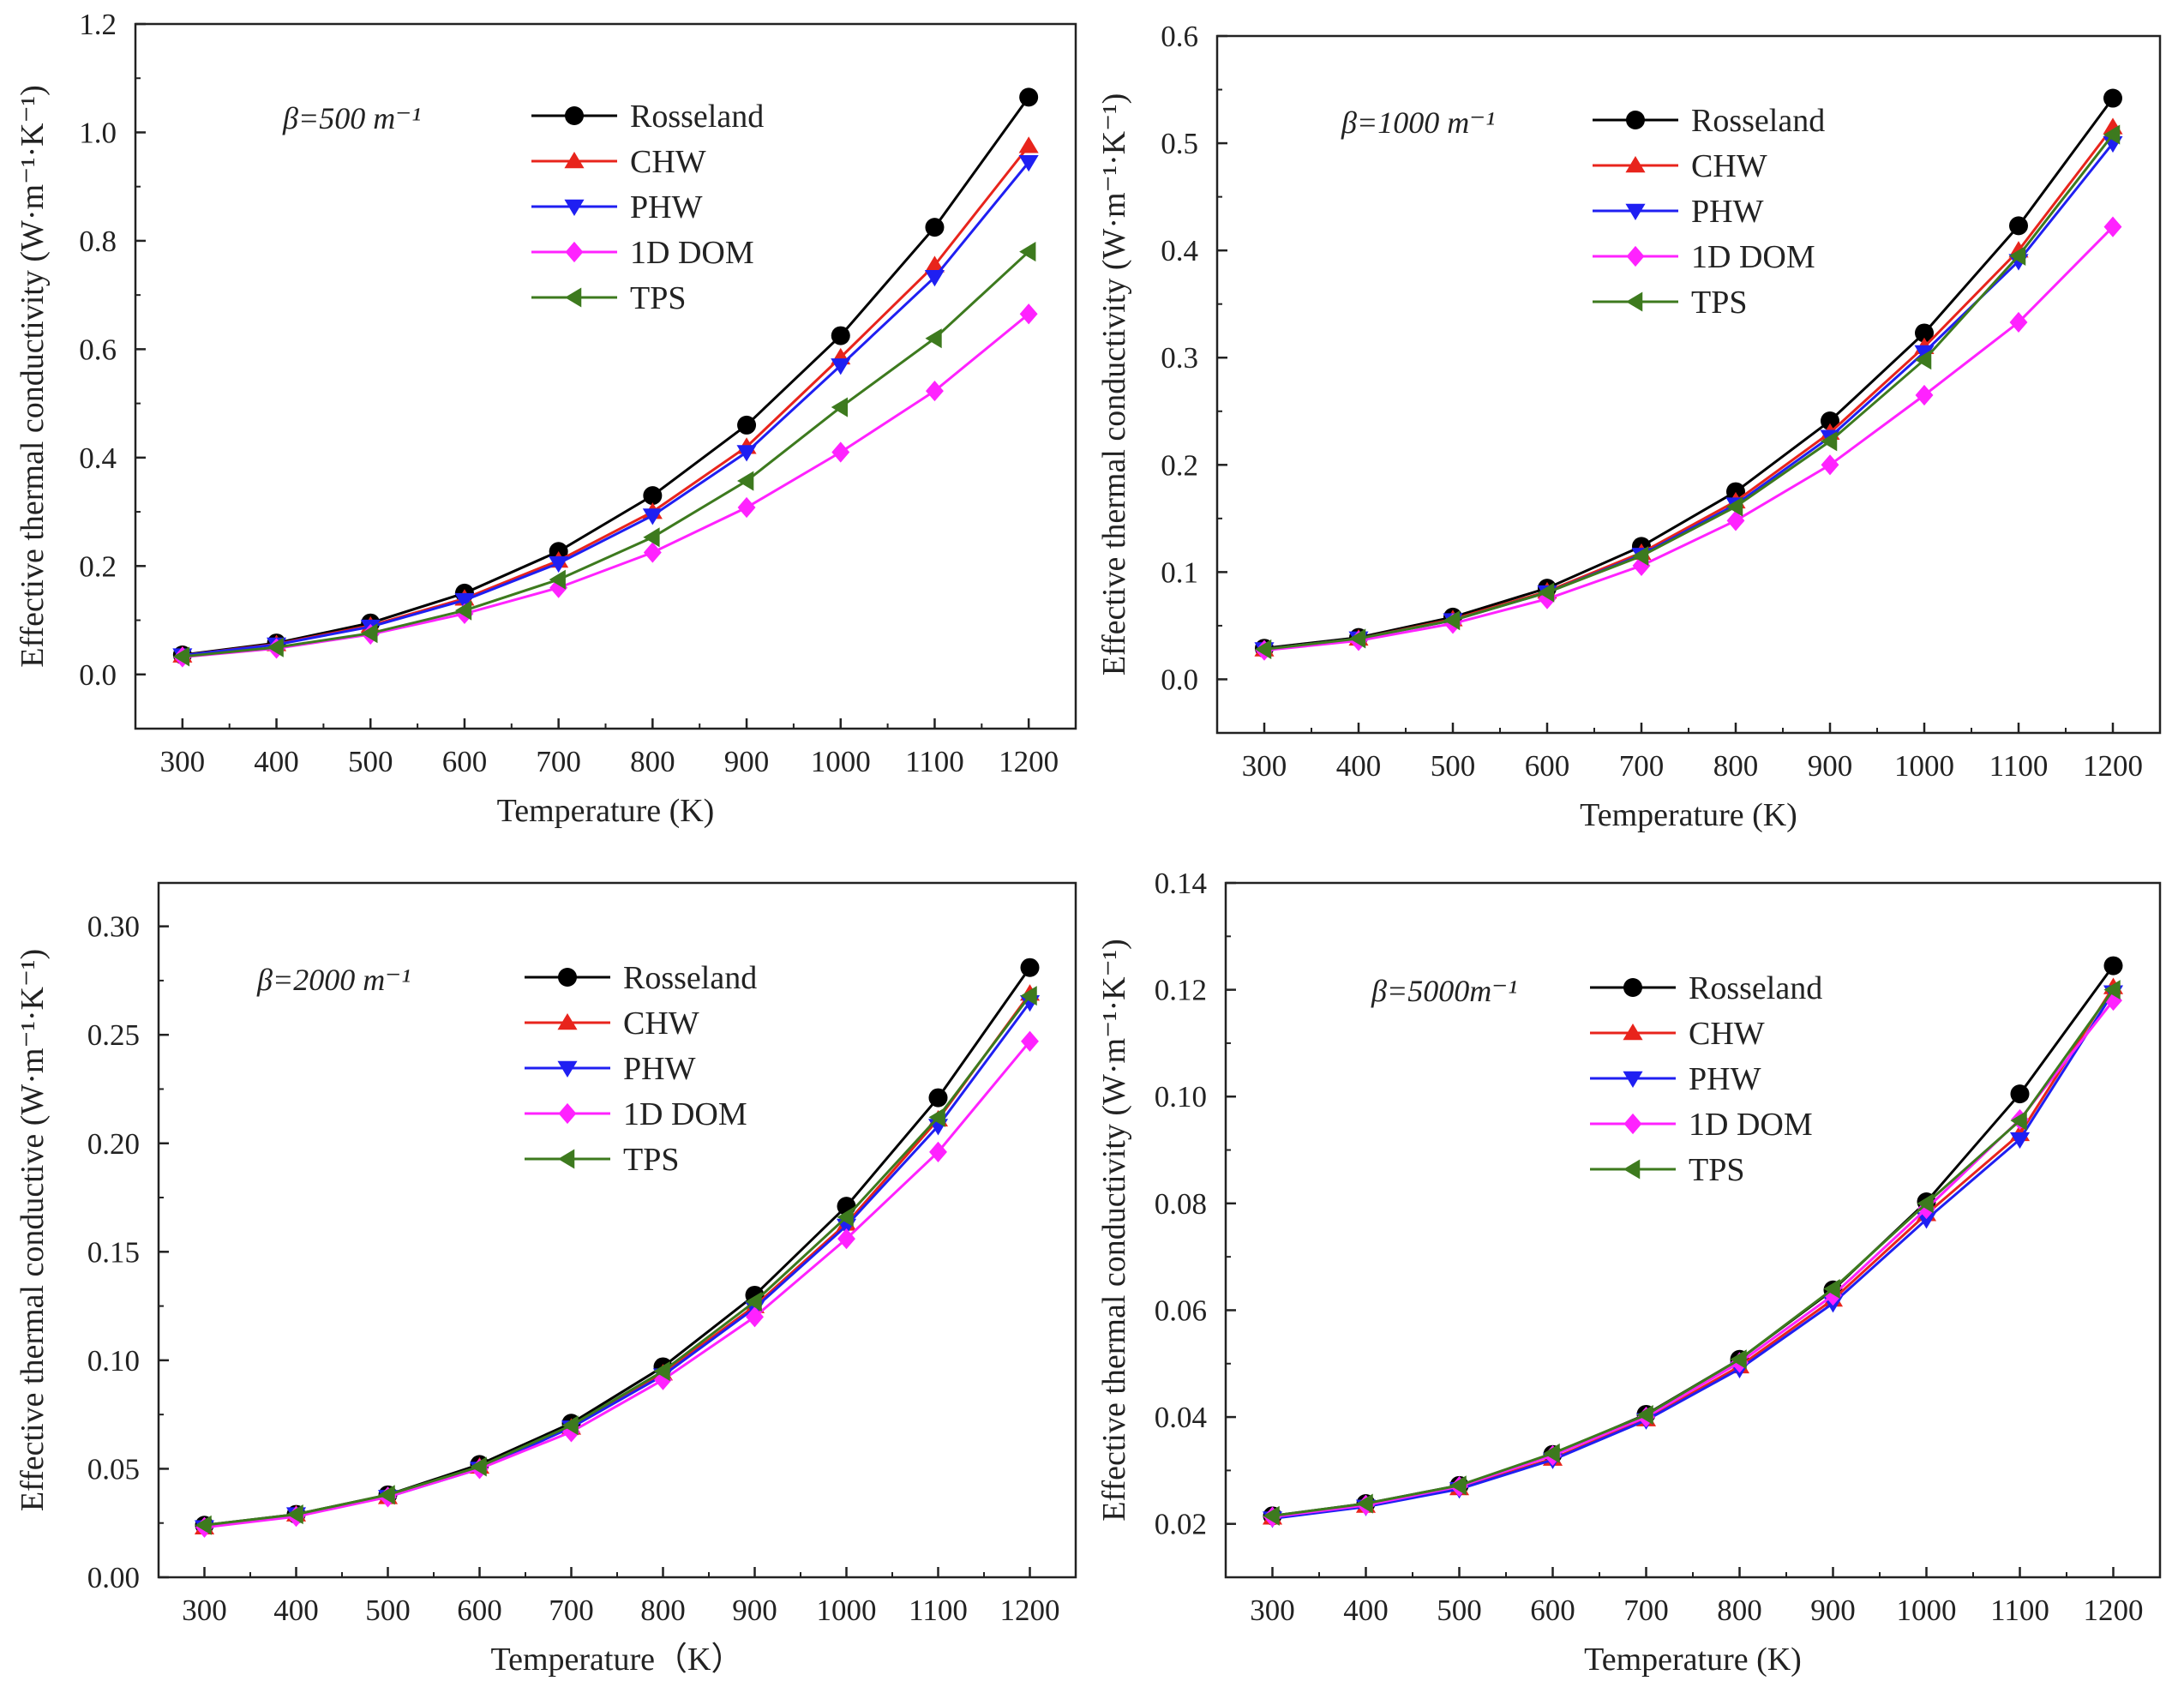 The height and width of the screenshot is (1687, 2184). What do you see at coordinates (1181, 1204) in the screenshot?
I see `y-tick-label: 0.08` at bounding box center [1181, 1204].